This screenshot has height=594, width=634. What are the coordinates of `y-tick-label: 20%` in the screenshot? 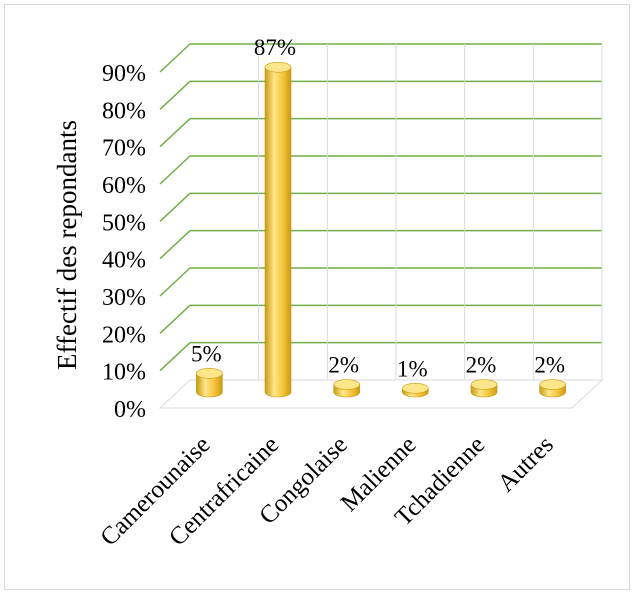 It's located at (124, 335).